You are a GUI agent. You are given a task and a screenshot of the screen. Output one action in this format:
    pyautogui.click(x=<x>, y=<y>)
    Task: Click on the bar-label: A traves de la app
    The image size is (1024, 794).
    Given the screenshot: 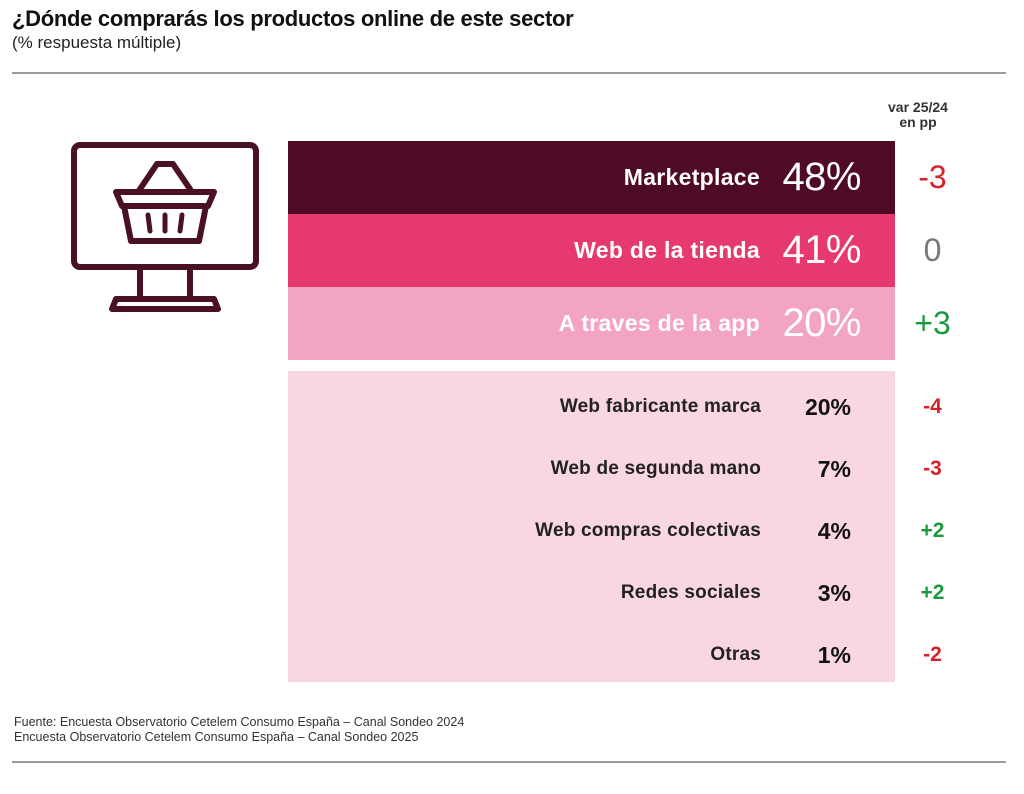 What is the action you would take?
    pyautogui.click(x=659, y=323)
    